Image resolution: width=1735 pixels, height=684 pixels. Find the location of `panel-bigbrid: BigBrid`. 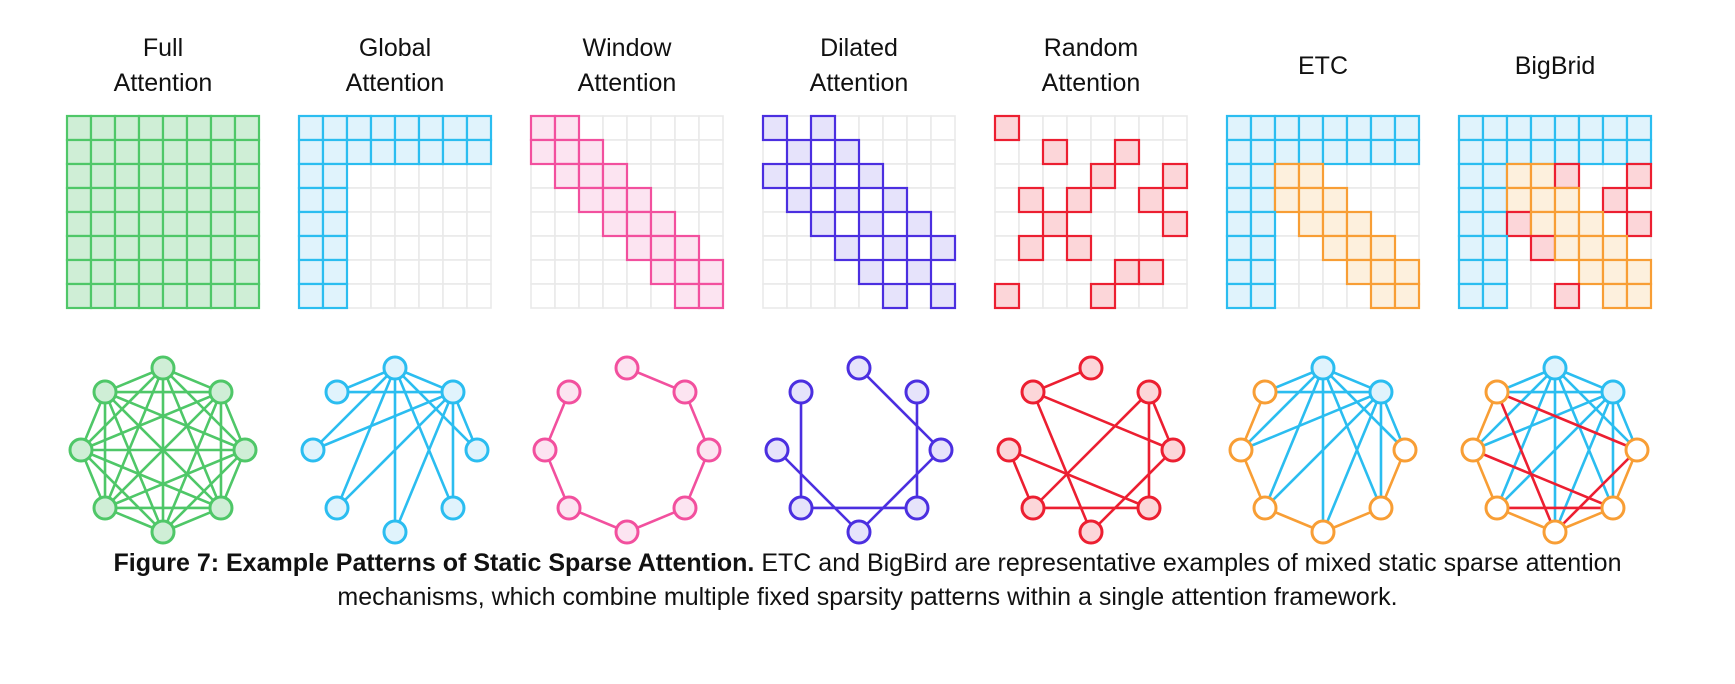

panel-bigbrid: BigBrid is located at coordinates (1555, 298).